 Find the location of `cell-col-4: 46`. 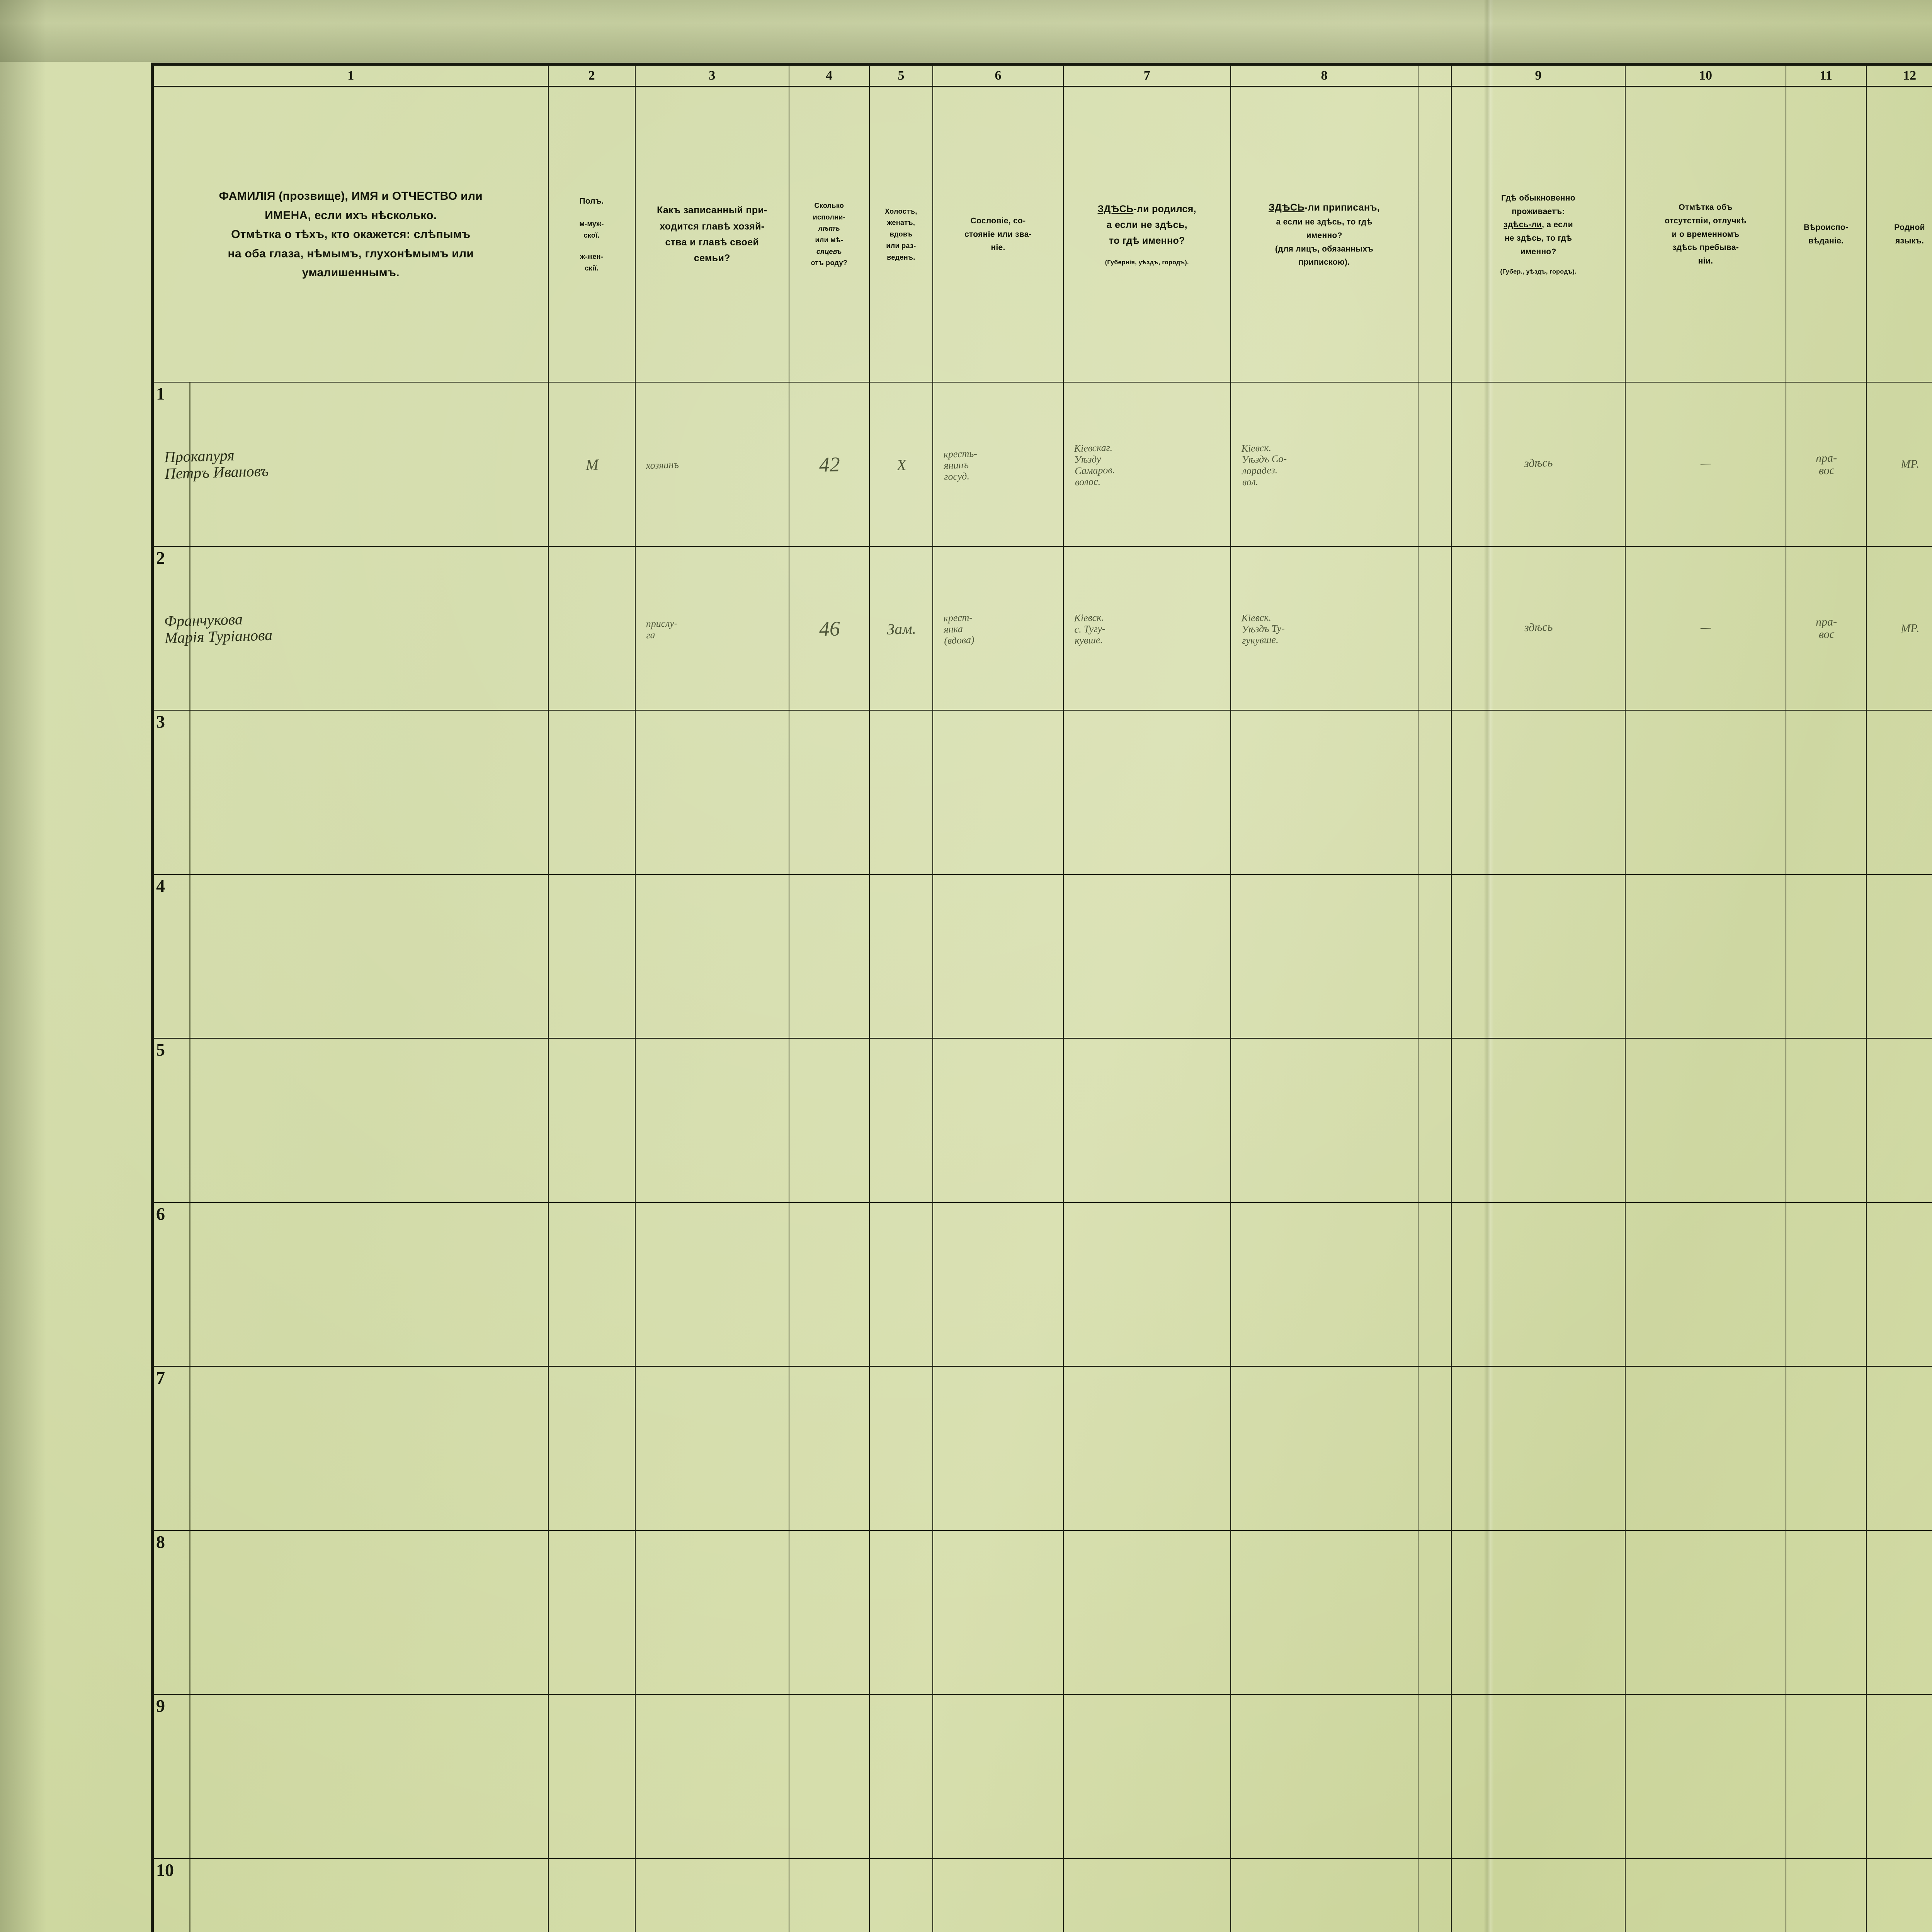

cell-col-4: 46 is located at coordinates (829, 628).